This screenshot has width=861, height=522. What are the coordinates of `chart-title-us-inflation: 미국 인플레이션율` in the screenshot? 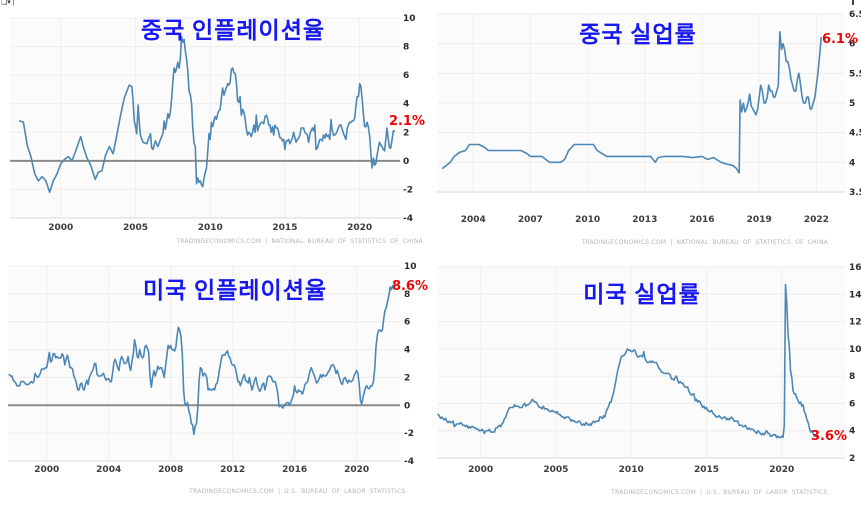 It's located at (235, 290).